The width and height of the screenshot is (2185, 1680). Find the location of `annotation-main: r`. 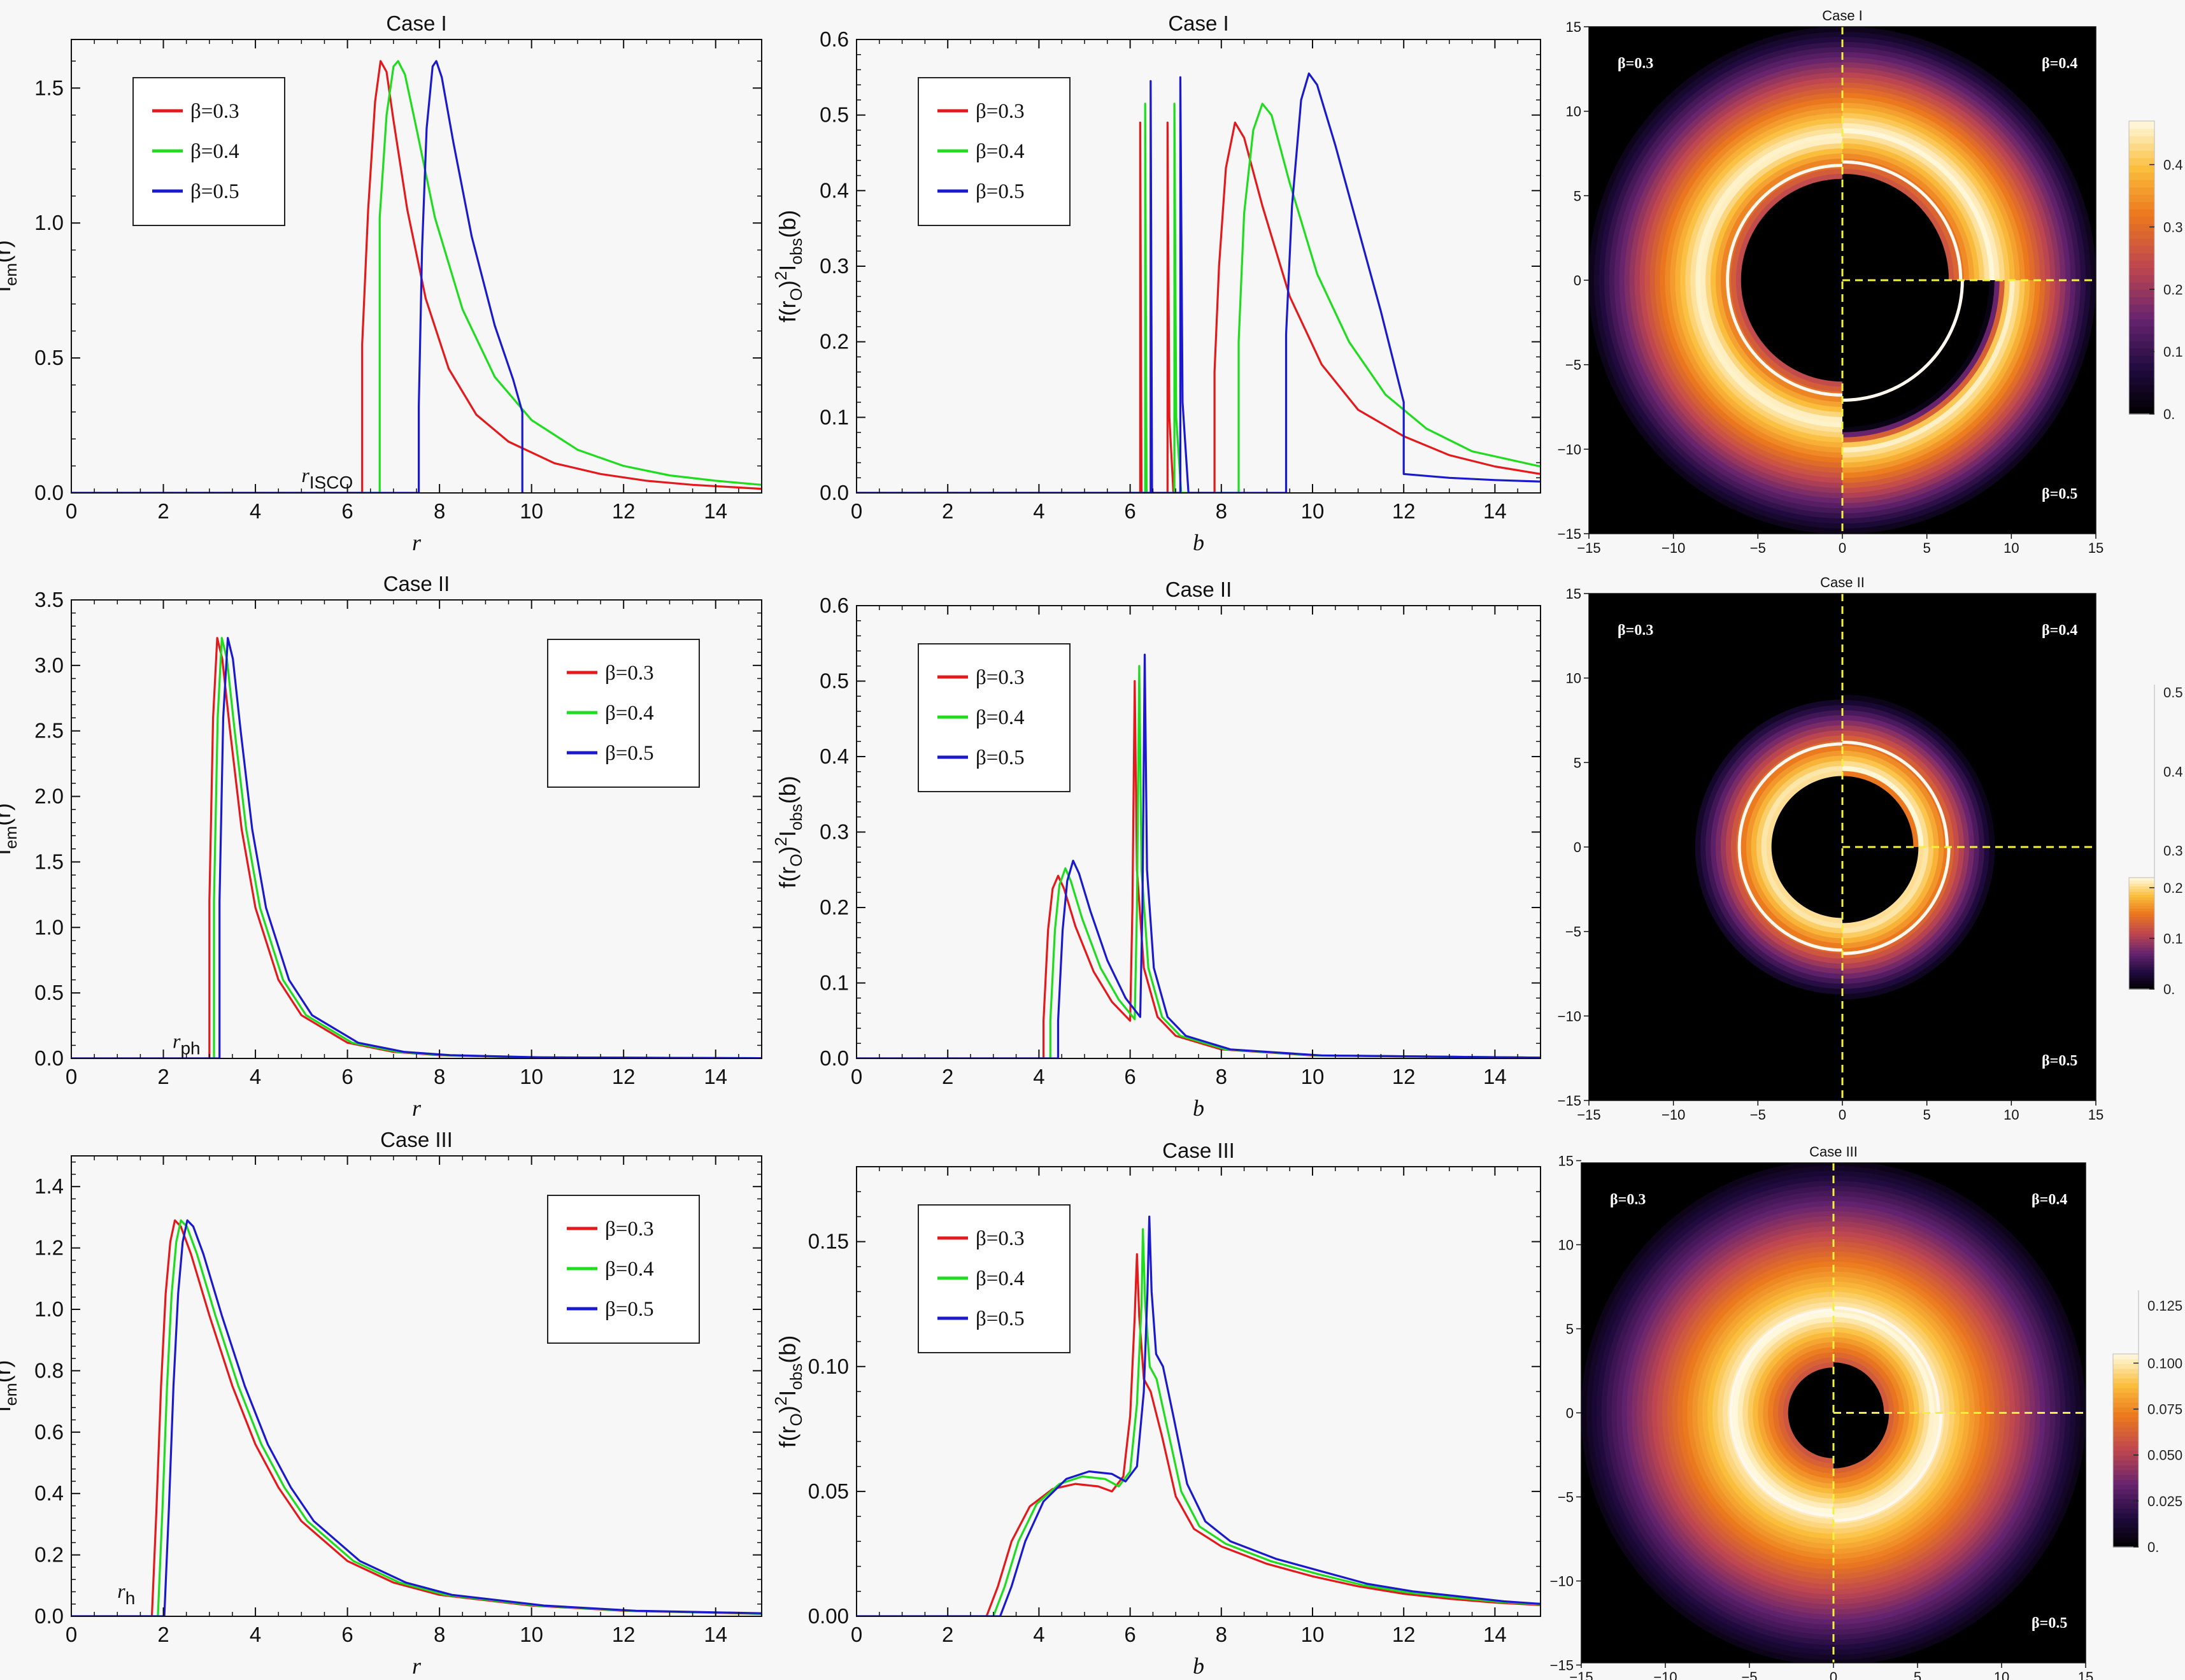

annotation-main: r is located at coordinates (306, 475).